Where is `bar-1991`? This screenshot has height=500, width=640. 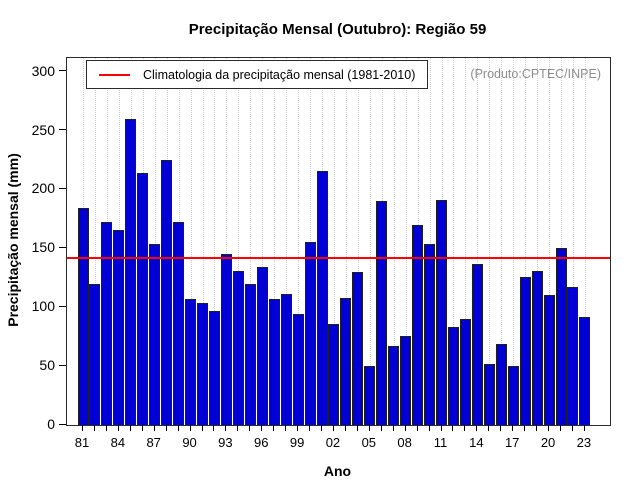
bar-1991 is located at coordinates (202, 363).